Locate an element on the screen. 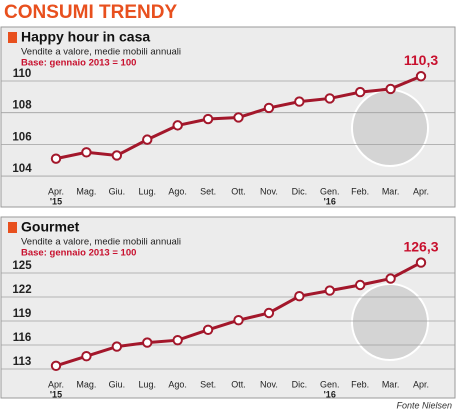 This screenshot has width=456, height=416. chart-title: Gourmet is located at coordinates (50, 227).